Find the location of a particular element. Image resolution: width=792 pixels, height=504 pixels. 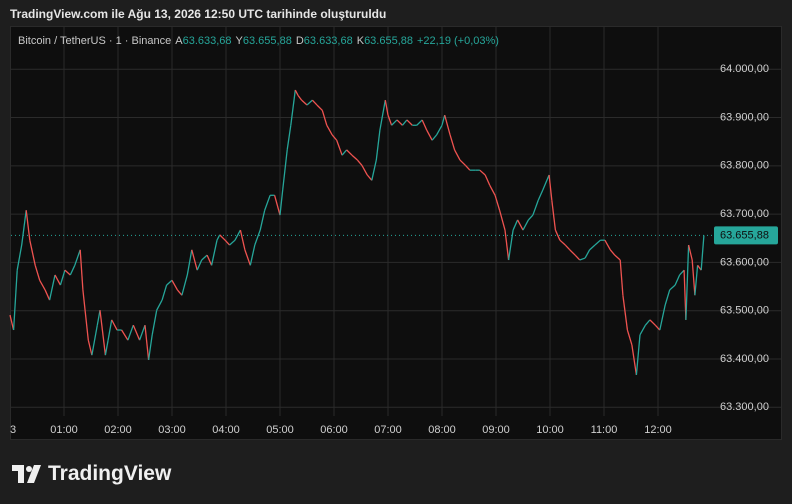

y-tick-label: 63.900,00 is located at coordinates (744, 117).